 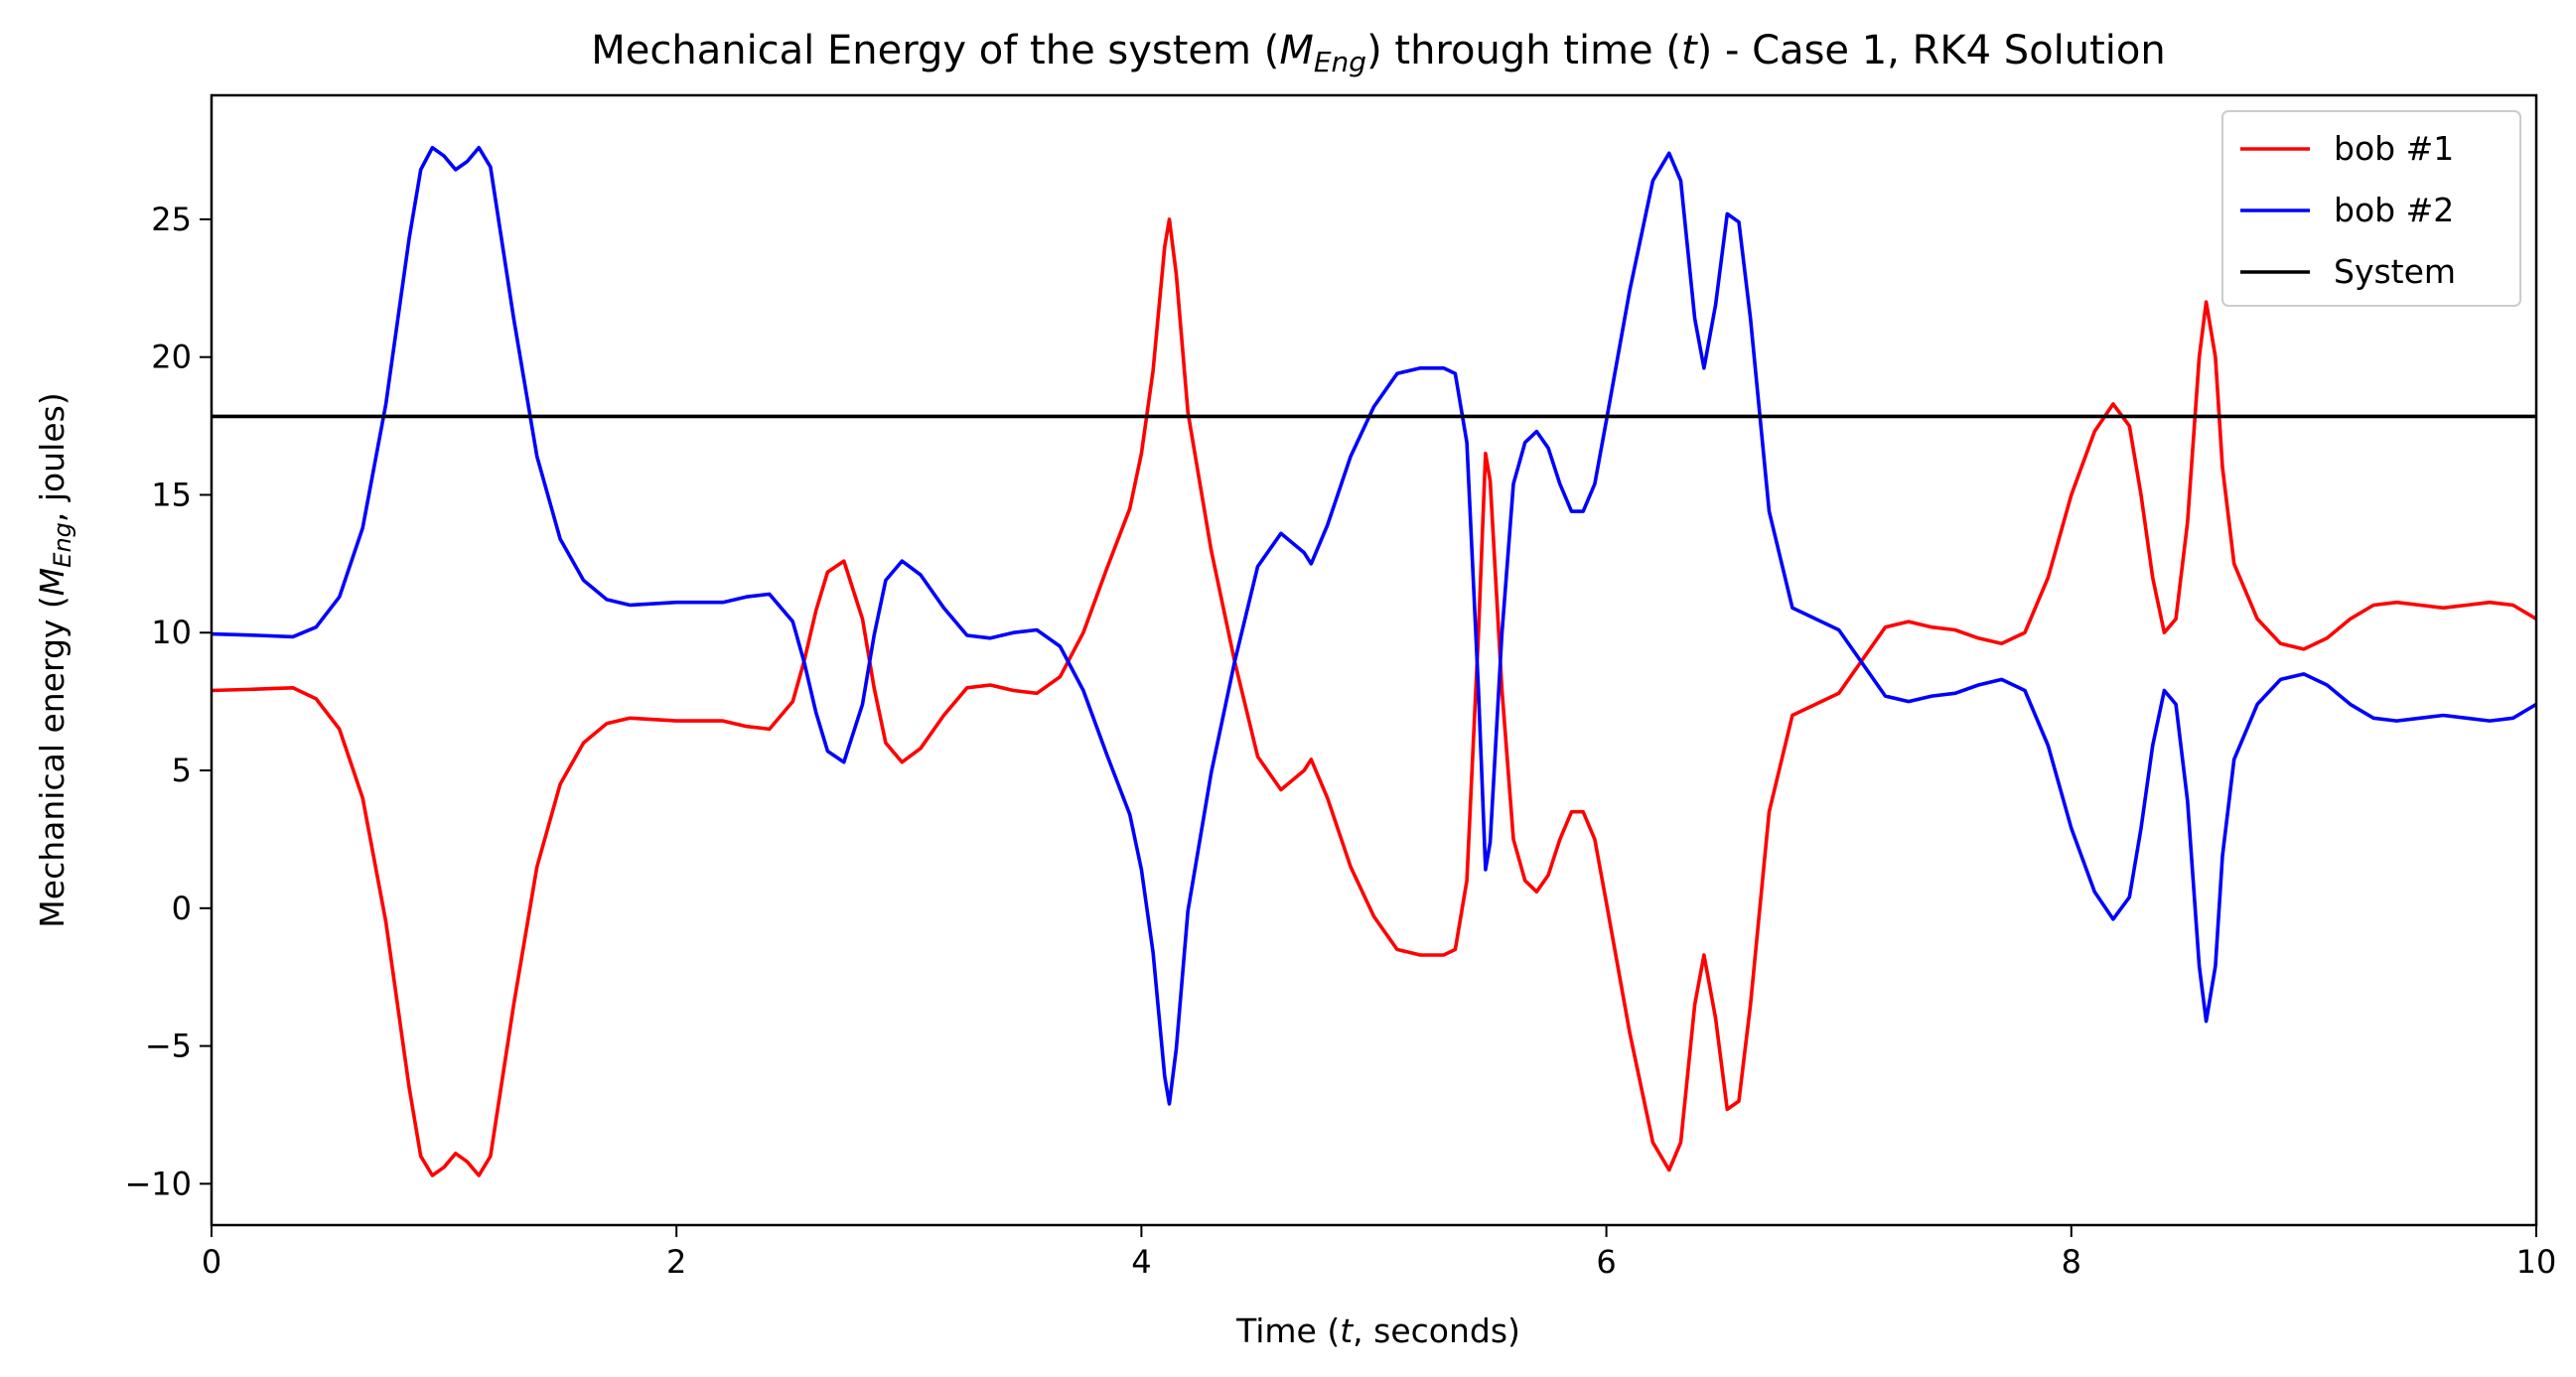 What do you see at coordinates (2536, 1262) in the screenshot?
I see `x-tick-label: 10` at bounding box center [2536, 1262].